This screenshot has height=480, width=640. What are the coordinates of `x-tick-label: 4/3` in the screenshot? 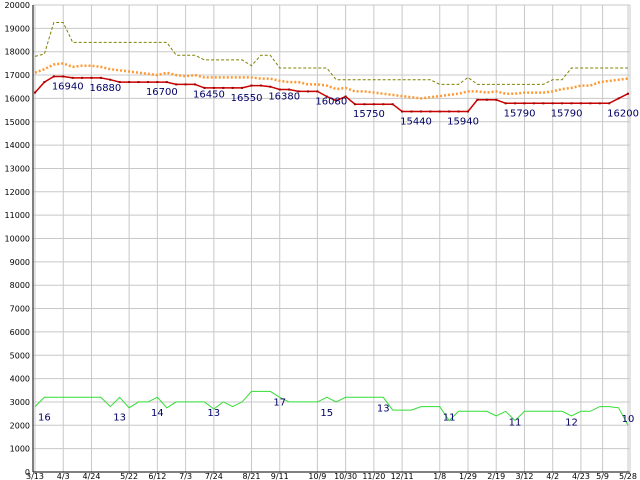 It's located at (63, 476).